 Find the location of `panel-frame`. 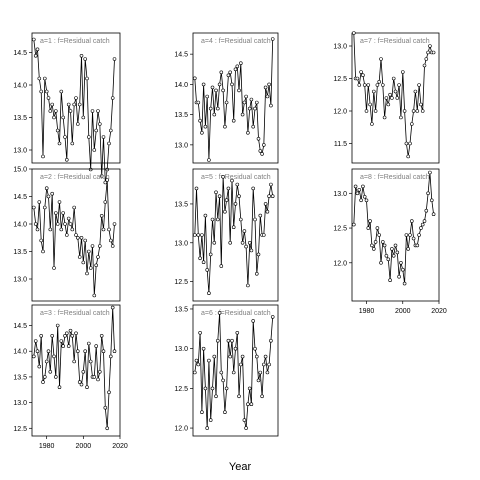

panel-frame is located at coordinates (395, 235).